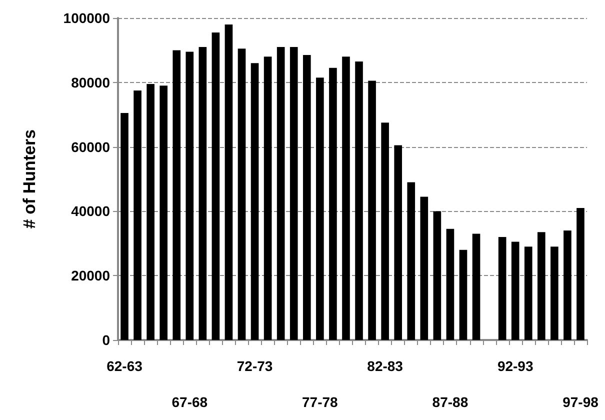 This screenshot has height=420, width=605. Describe the element at coordinates (106, 340) in the screenshot. I see `y-tick-label: 0` at that location.